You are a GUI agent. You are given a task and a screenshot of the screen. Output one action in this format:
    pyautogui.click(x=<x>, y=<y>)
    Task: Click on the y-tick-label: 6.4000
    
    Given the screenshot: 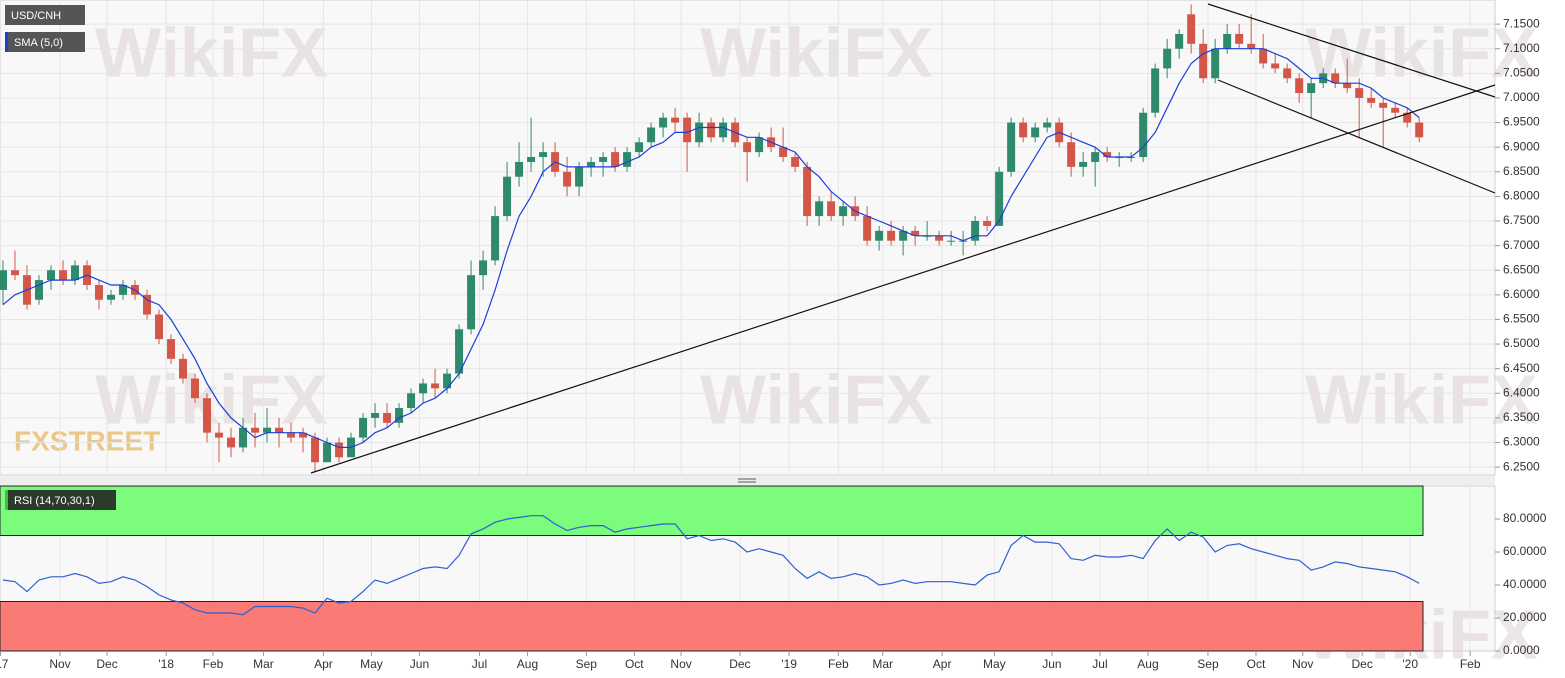 What is the action you would take?
    pyautogui.click(x=1521, y=392)
    